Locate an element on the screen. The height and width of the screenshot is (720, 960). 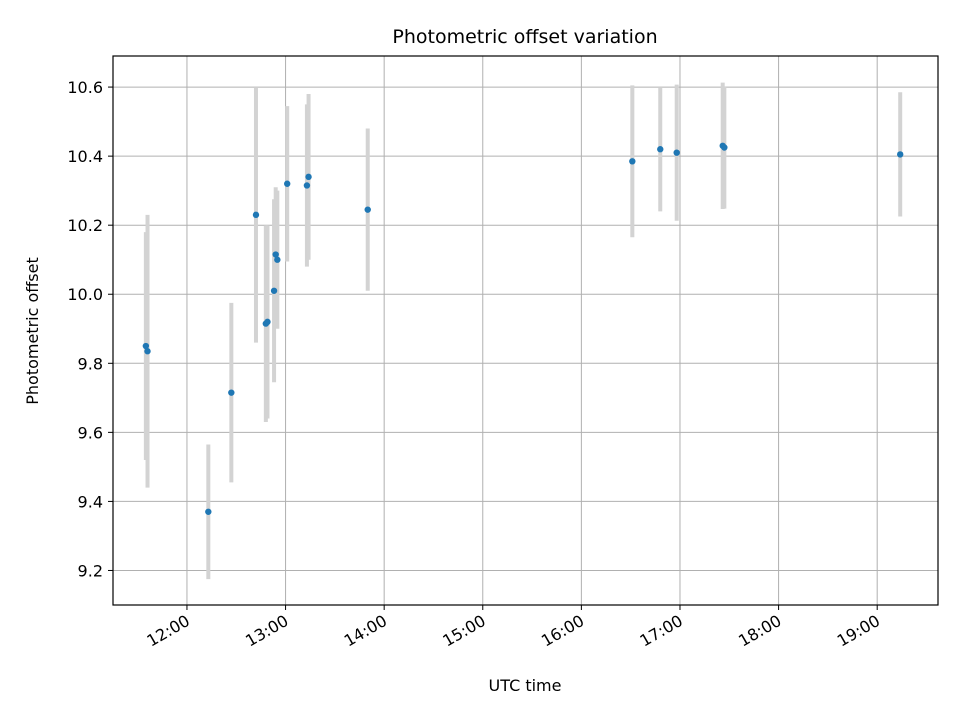
chart-title: Photometric offset variation is located at coordinates (524, 37).